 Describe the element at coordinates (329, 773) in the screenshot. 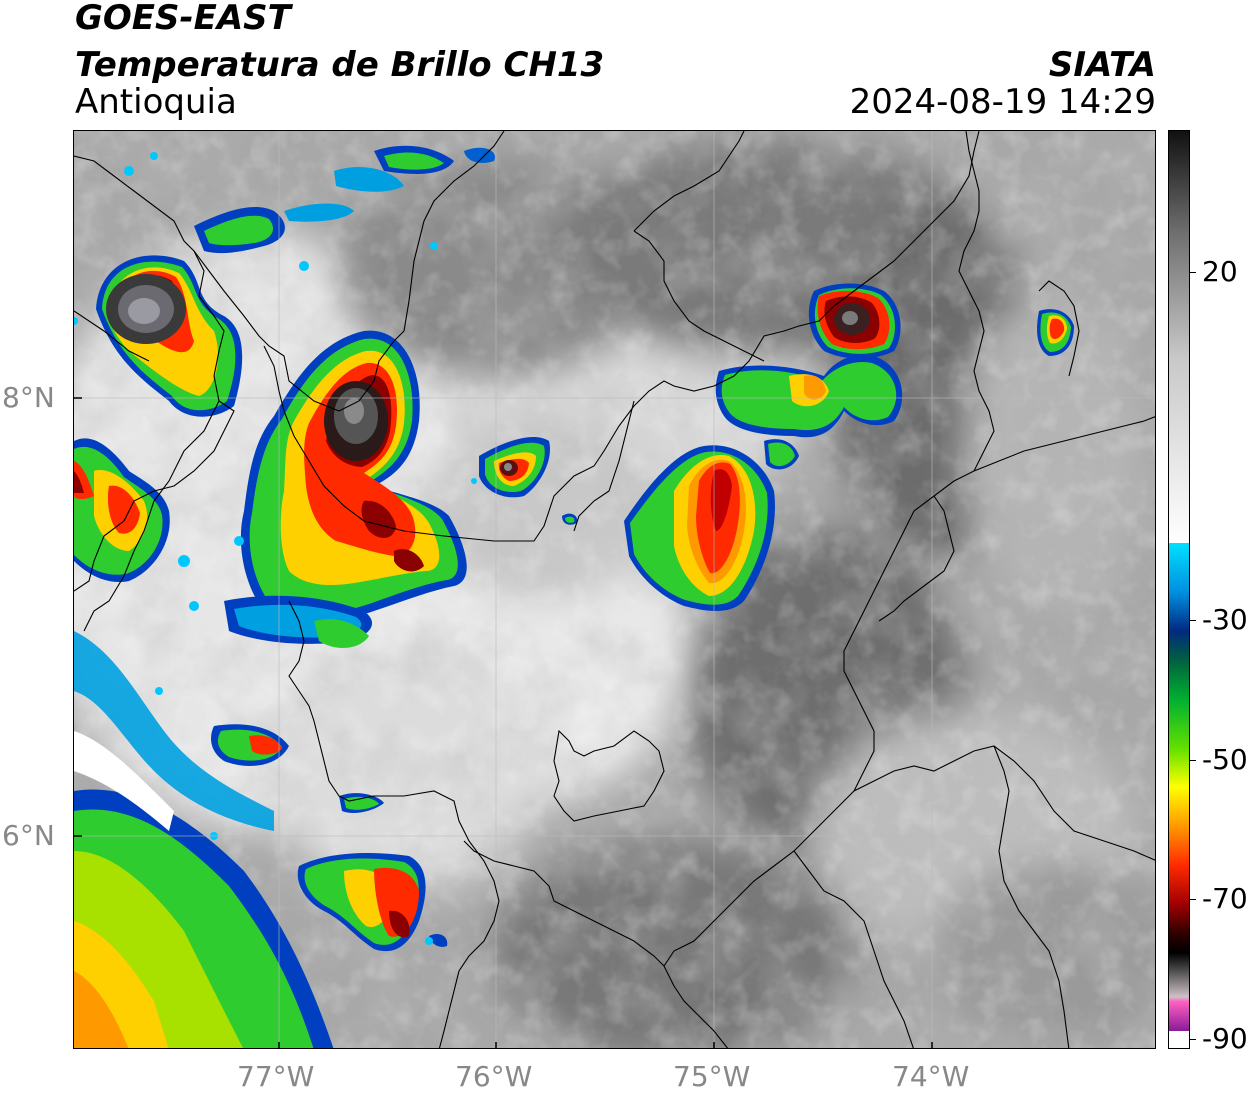

I see `storm-south-strip` at that location.